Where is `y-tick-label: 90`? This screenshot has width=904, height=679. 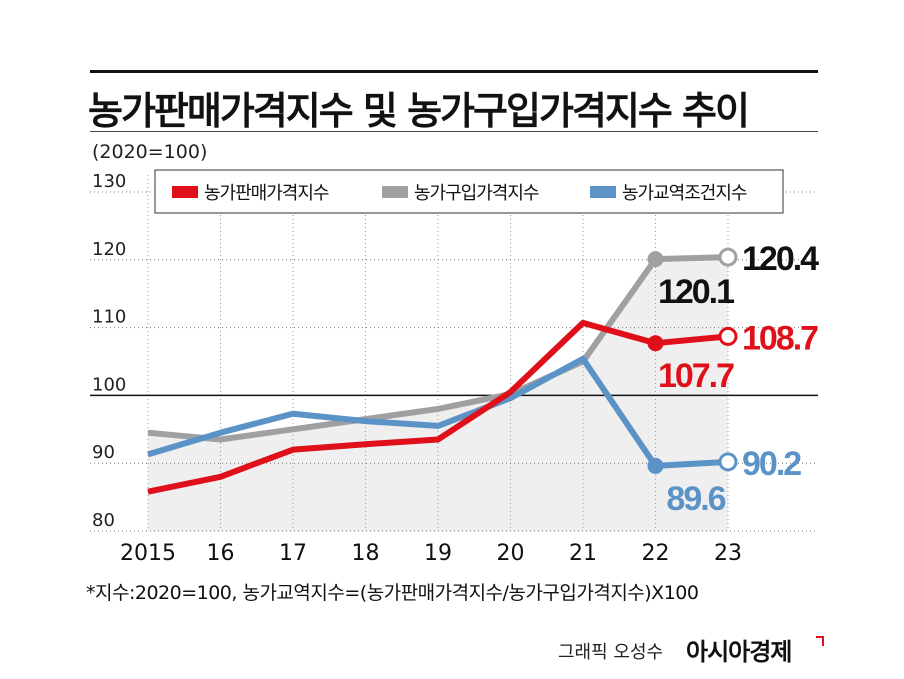
y-tick-label: 90 is located at coordinates (103, 452).